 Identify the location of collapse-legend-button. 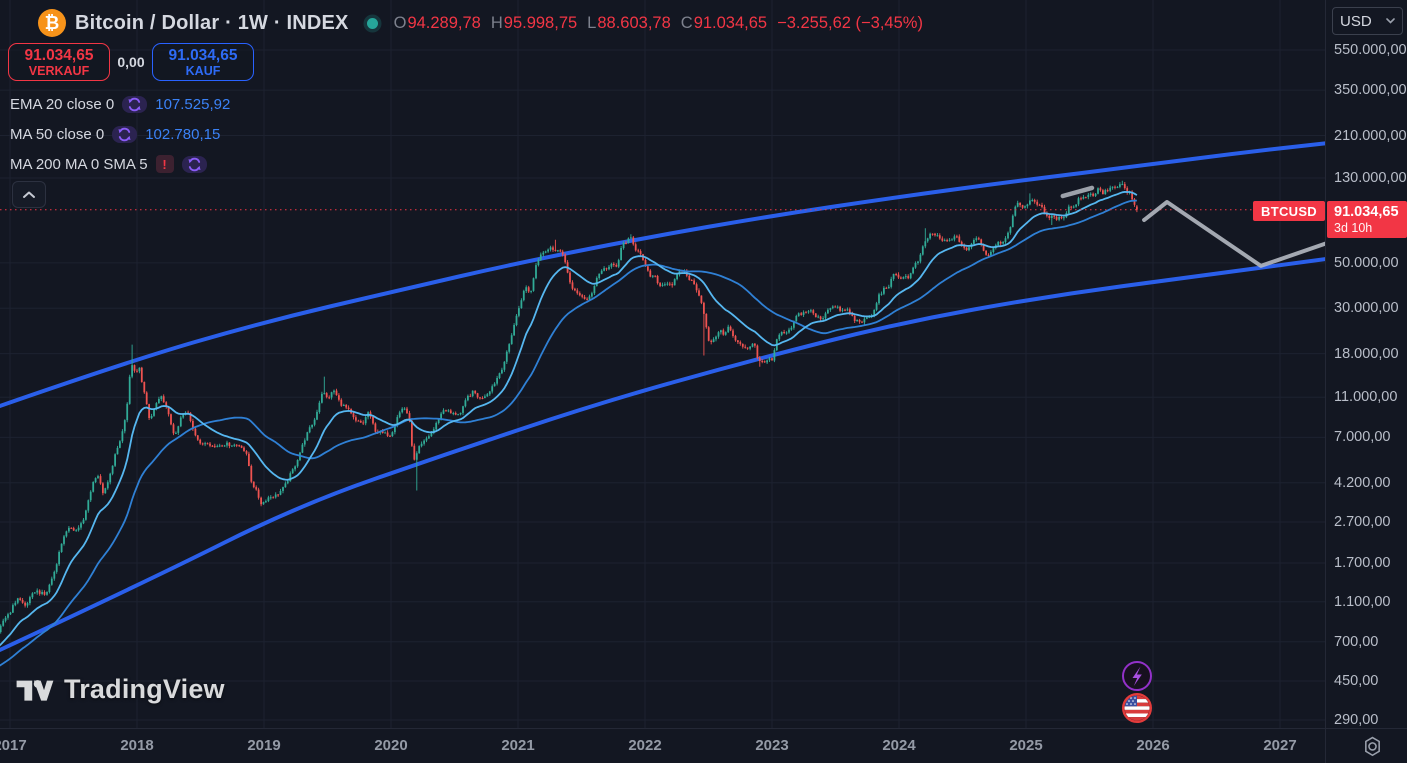
(29, 194).